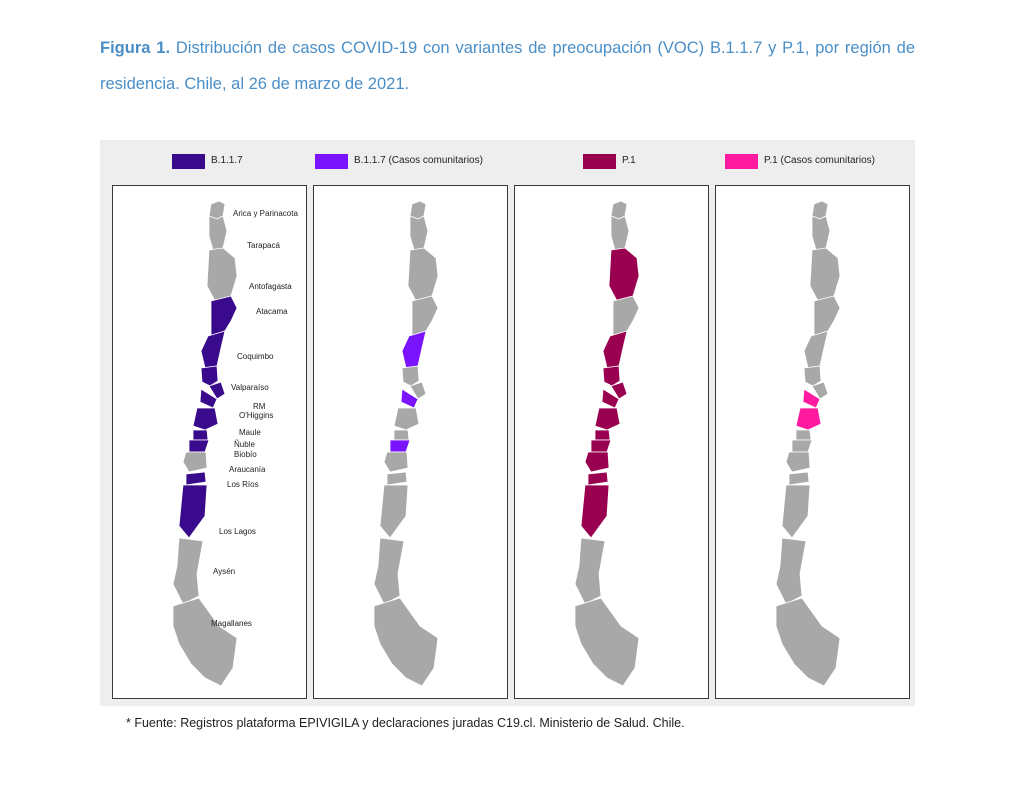 Image resolution: width=1018 pixels, height=787 pixels. What do you see at coordinates (243, 484) in the screenshot?
I see `region-label: Los Ríos` at bounding box center [243, 484].